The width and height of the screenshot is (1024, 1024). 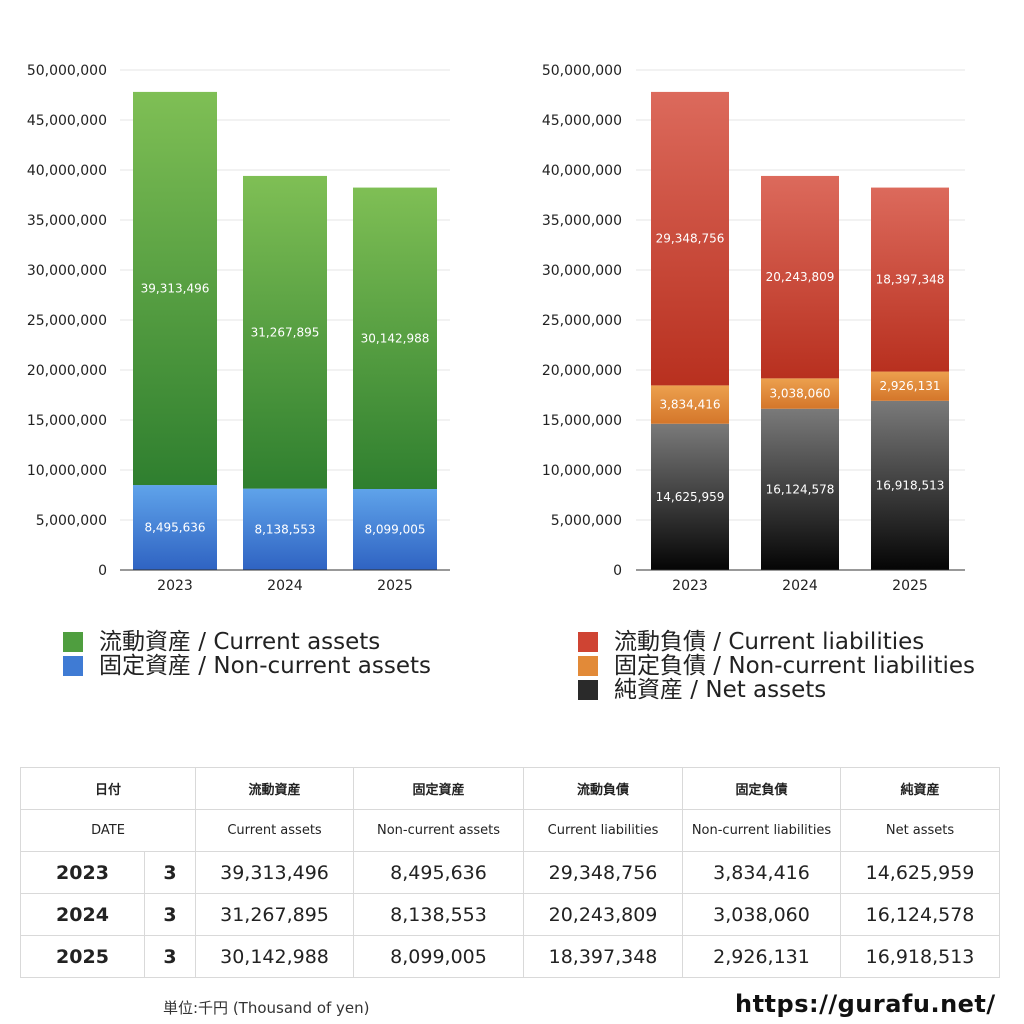 I want to click on bar-value-label: 2,926,131, so click(x=909, y=386).